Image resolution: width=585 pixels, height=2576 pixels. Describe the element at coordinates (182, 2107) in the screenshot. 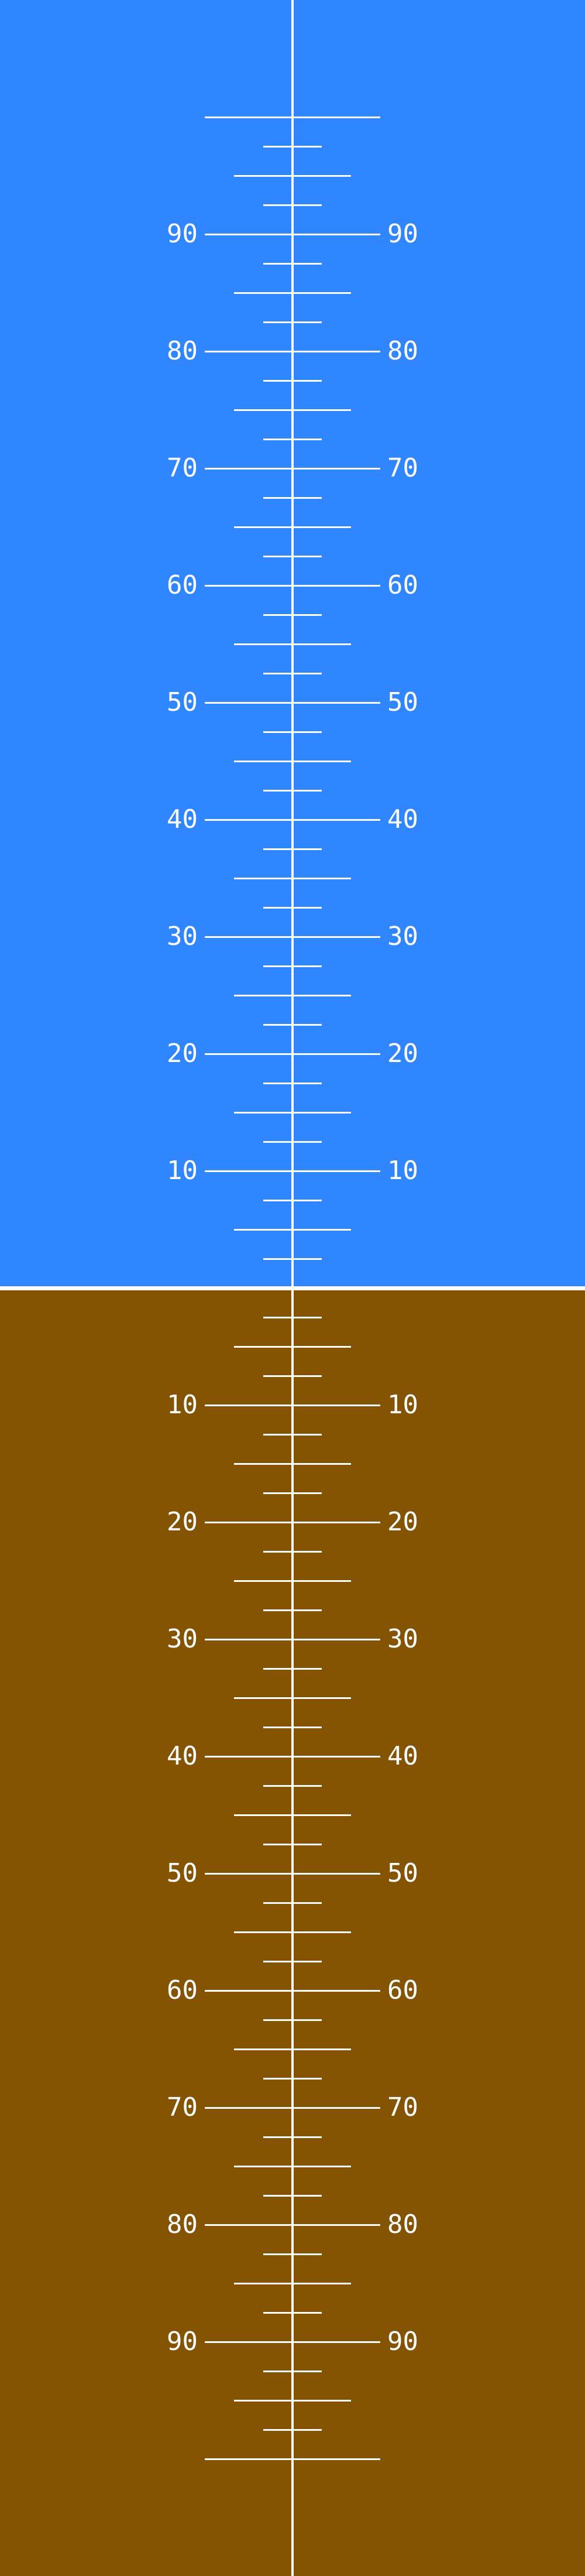

I see `pitch-label-left: 70` at that location.